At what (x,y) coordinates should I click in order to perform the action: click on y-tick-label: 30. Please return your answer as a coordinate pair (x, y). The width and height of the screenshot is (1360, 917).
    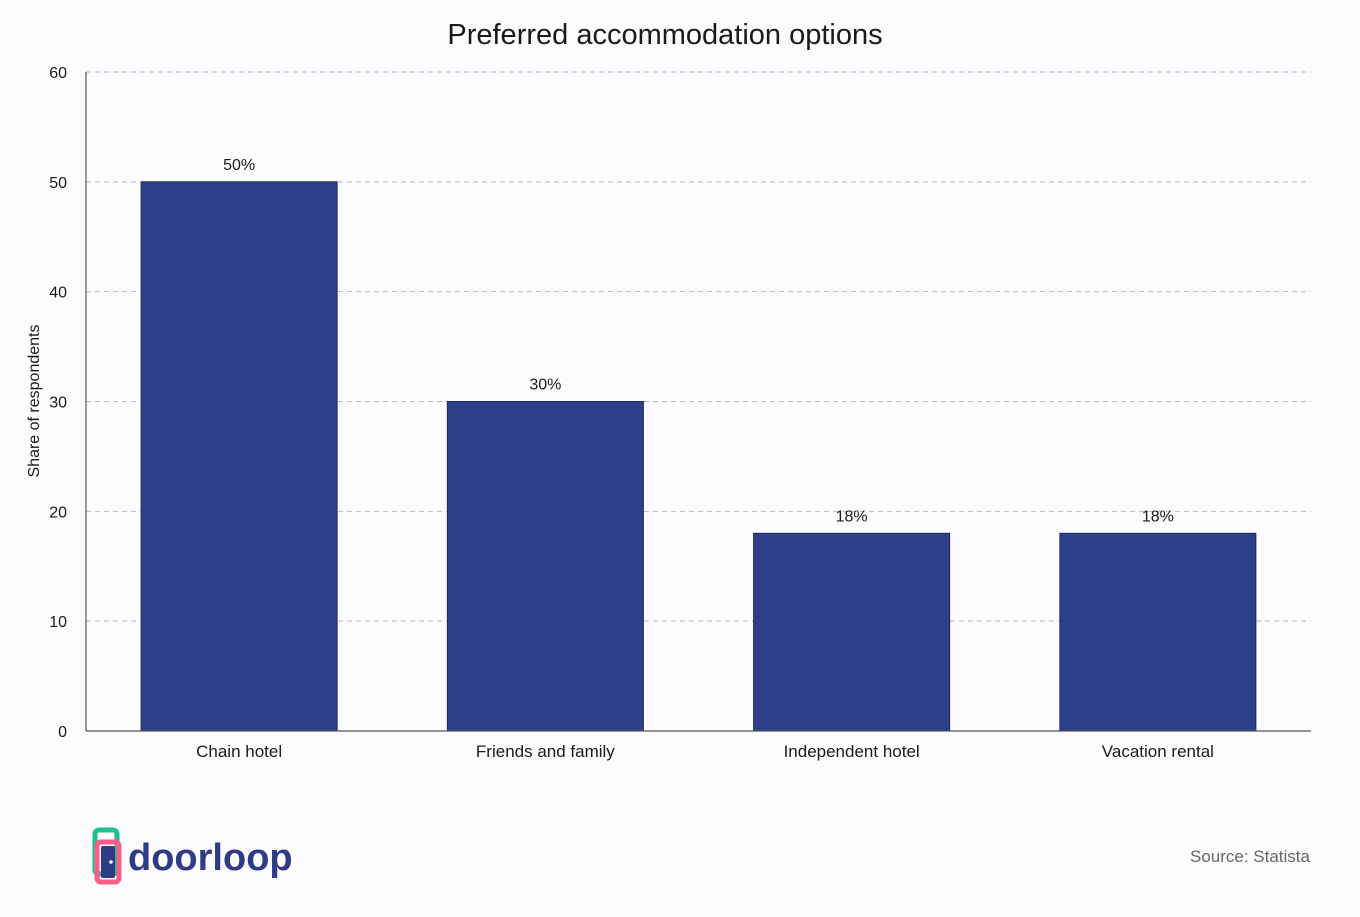
    Looking at the image, I should click on (58, 403).